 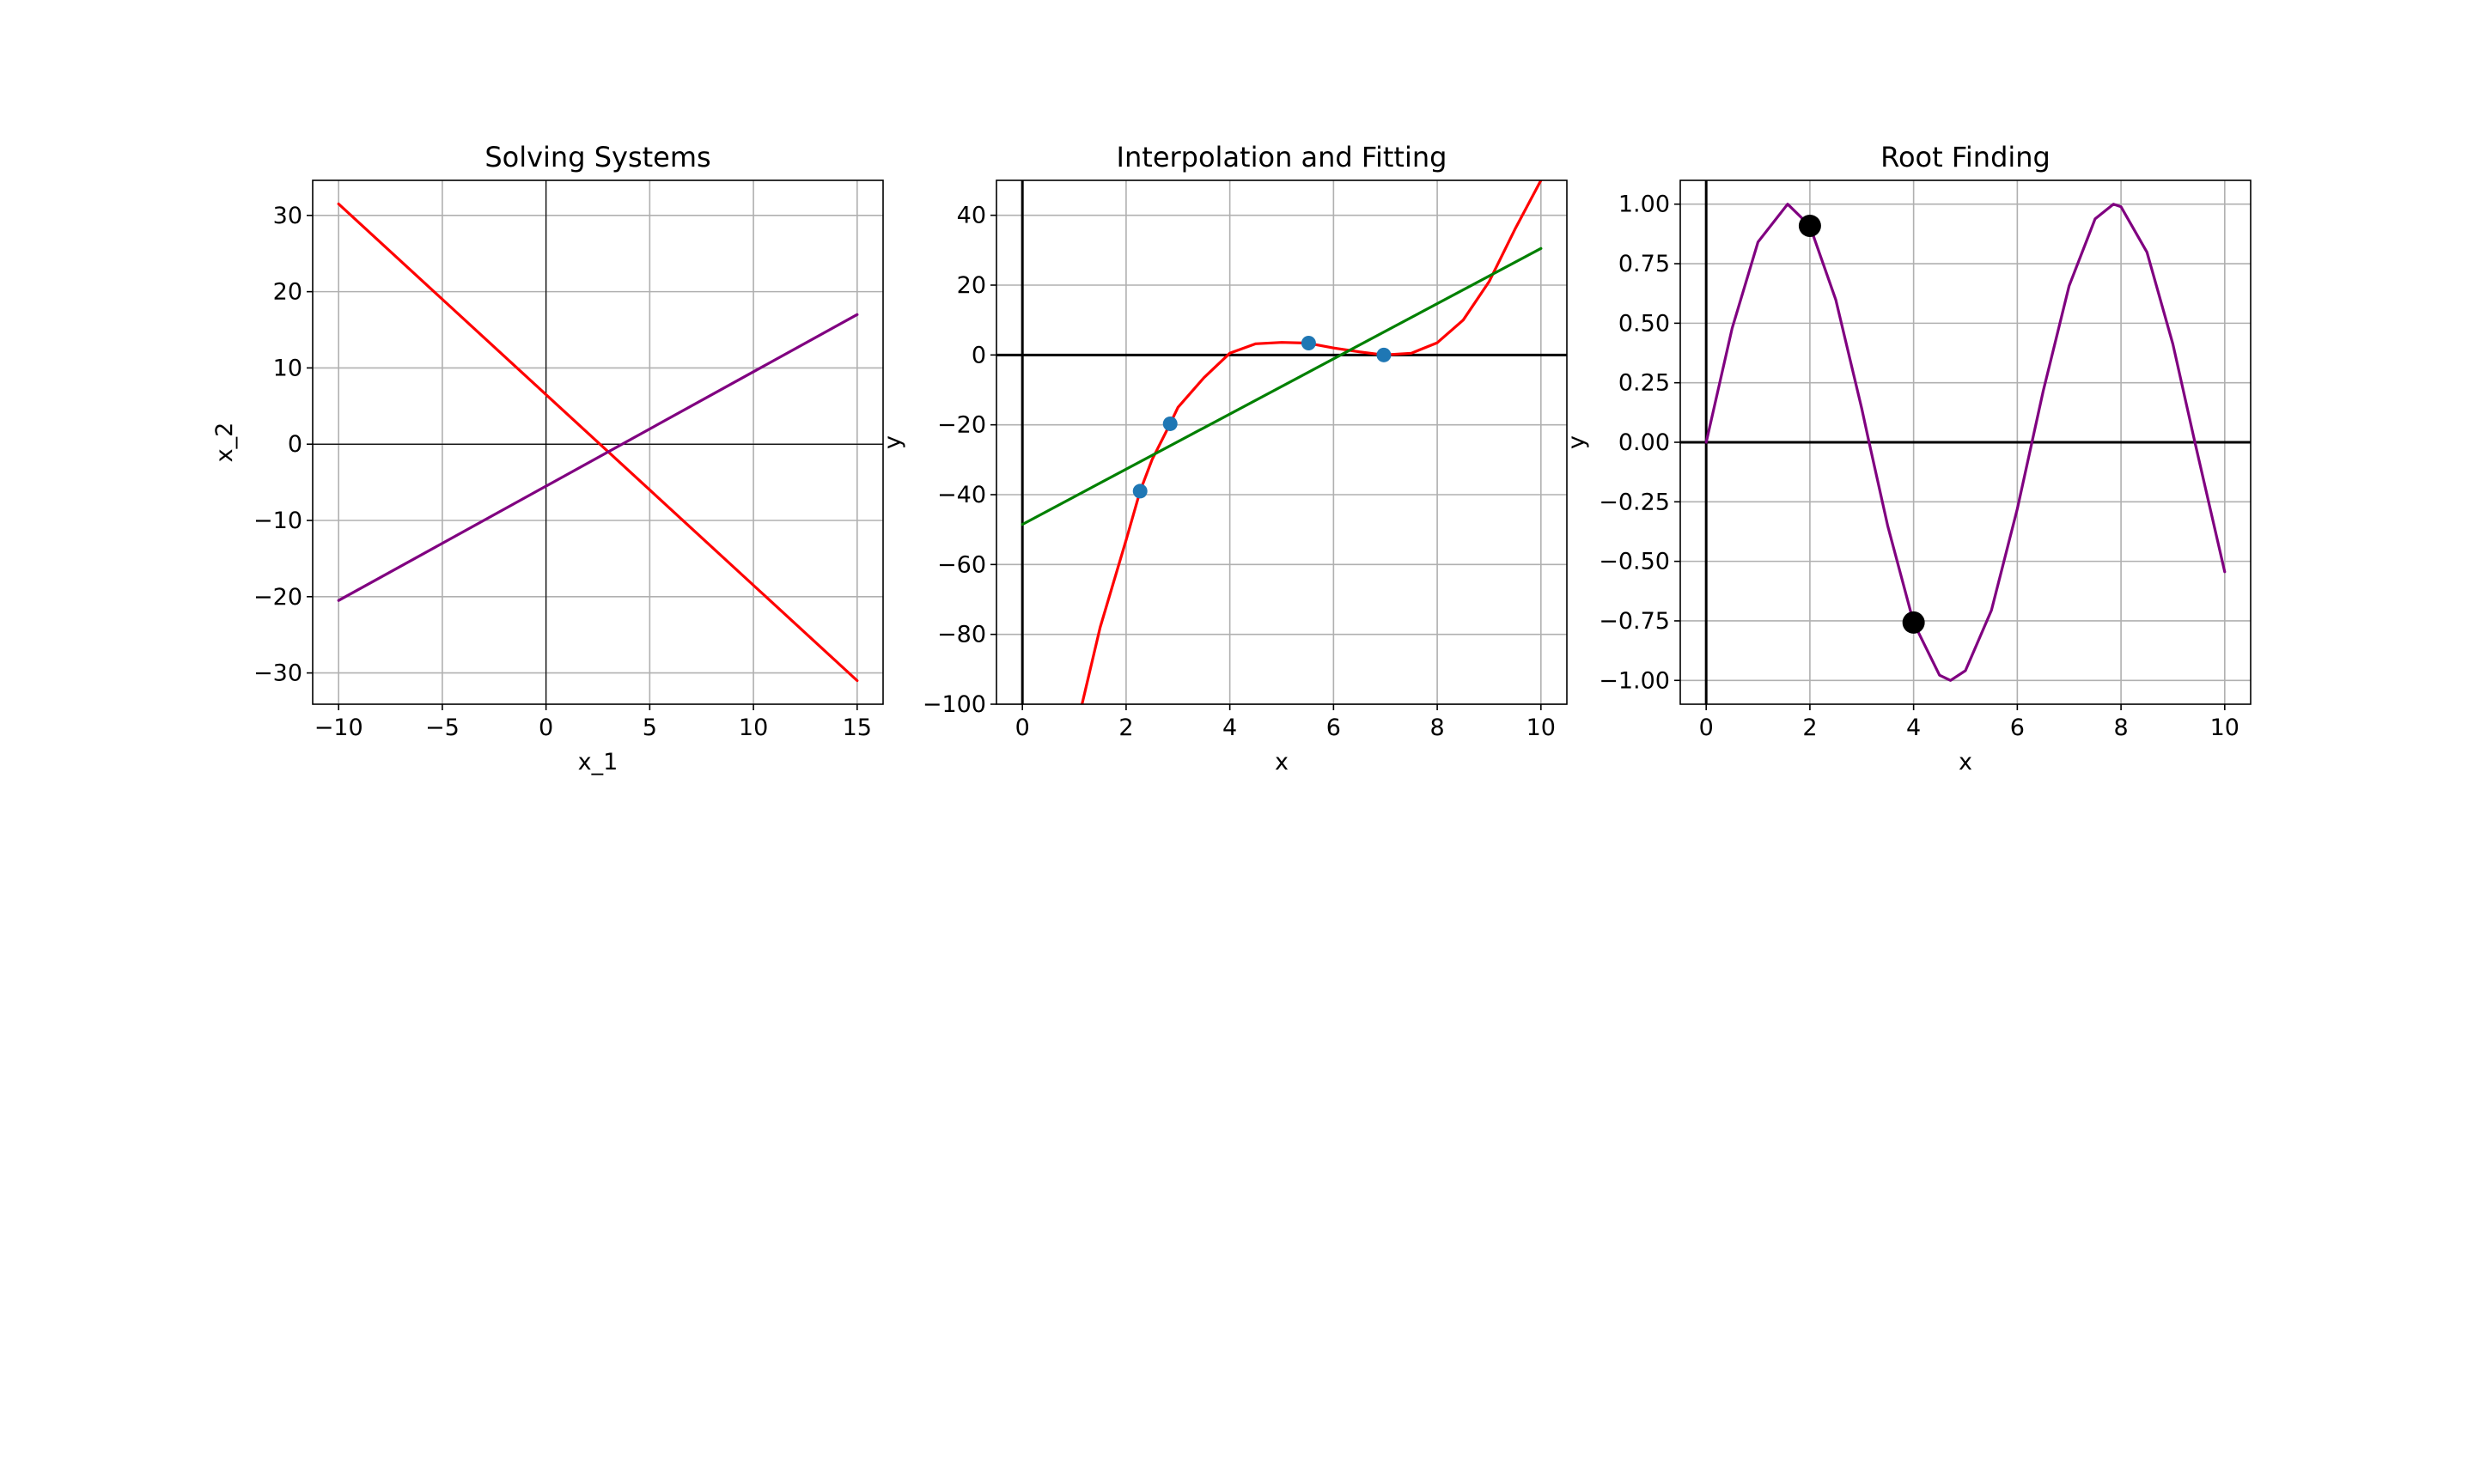 I want to click on x-tick-label: −5, so click(x=442, y=728).